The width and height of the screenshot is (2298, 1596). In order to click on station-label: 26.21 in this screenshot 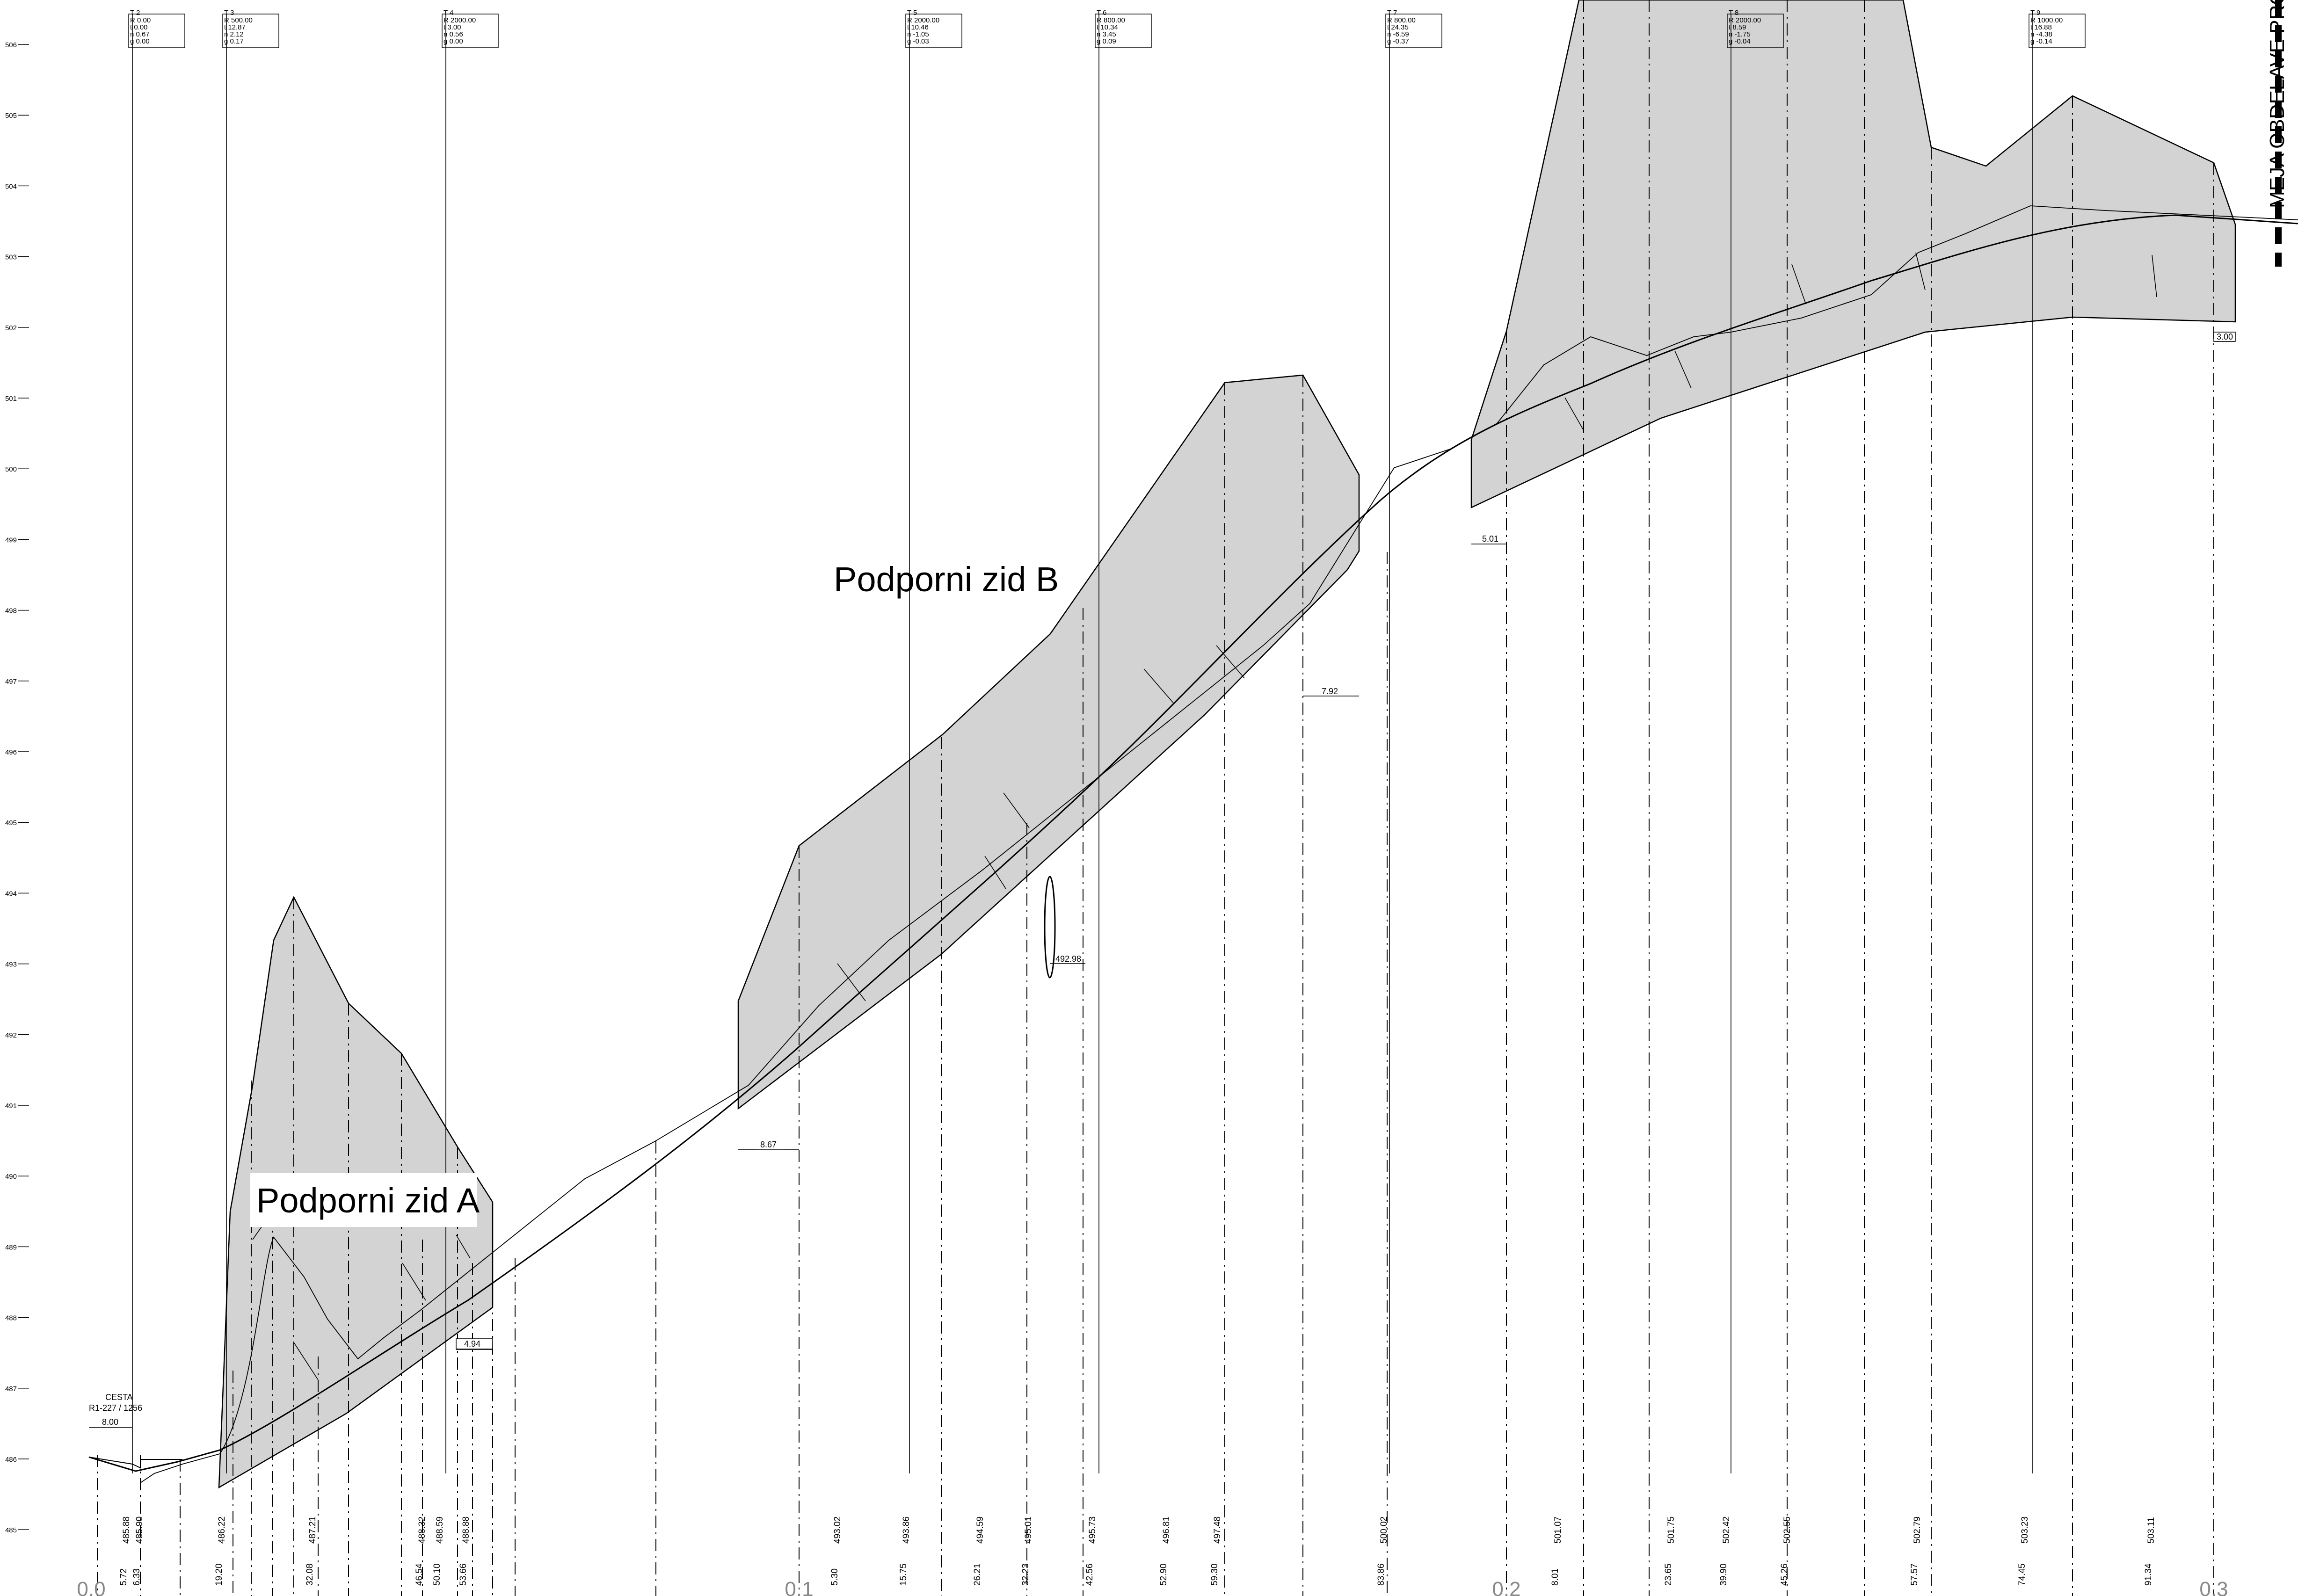, I will do `click(978, 1574)`.